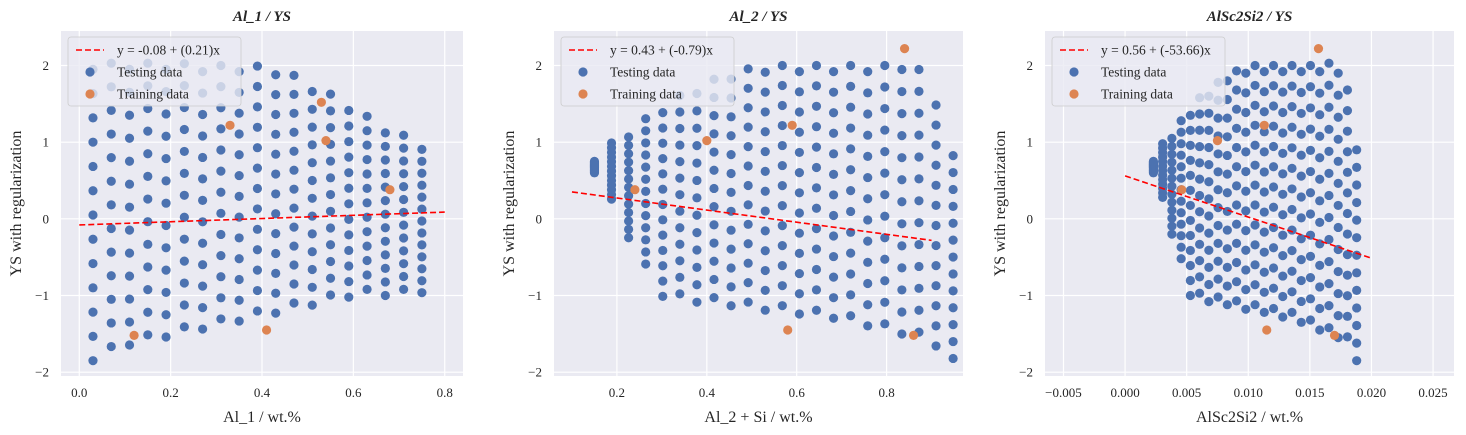 The height and width of the screenshot is (435, 1466). I want to click on x-tick-label: 0.6, so click(797, 392).